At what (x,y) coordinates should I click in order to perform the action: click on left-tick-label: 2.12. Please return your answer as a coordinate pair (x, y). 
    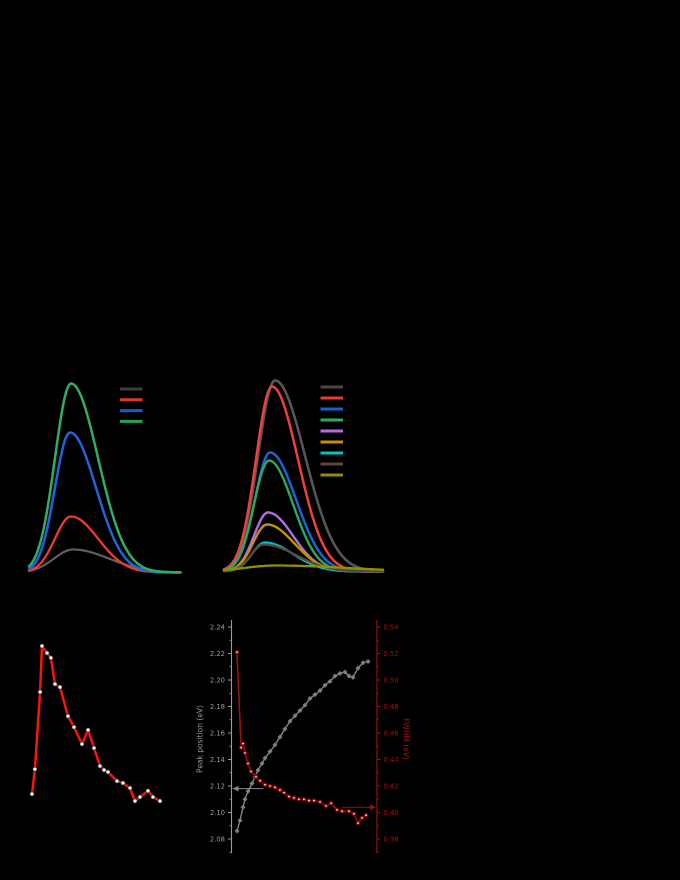
    Looking at the image, I should click on (217, 786).